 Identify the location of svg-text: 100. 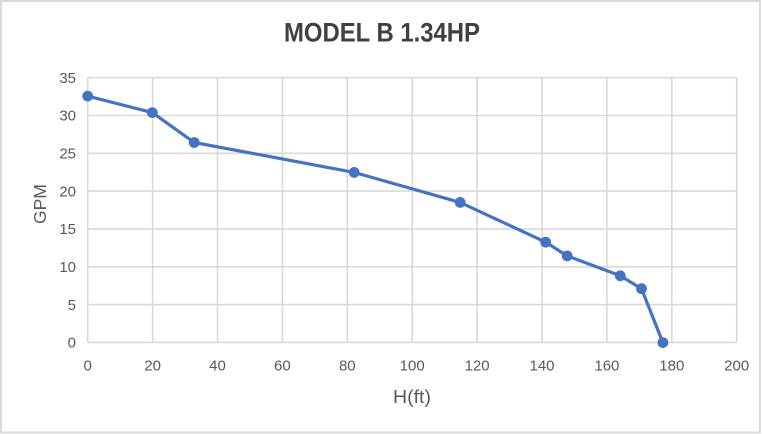
(412, 366).